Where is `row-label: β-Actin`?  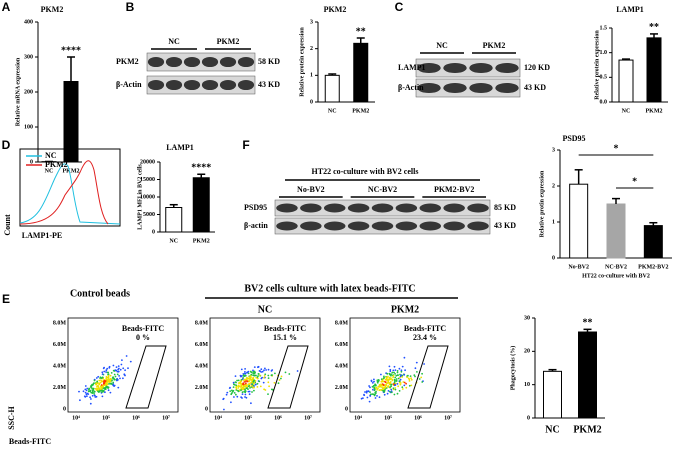
row-label: β-Actin is located at coordinates (411, 87).